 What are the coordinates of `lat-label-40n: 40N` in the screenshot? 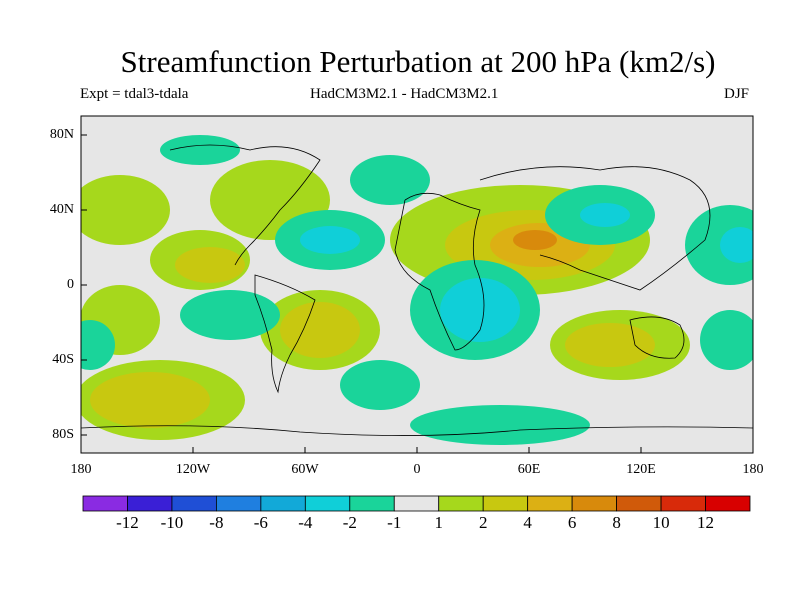 It's located at (61, 209).